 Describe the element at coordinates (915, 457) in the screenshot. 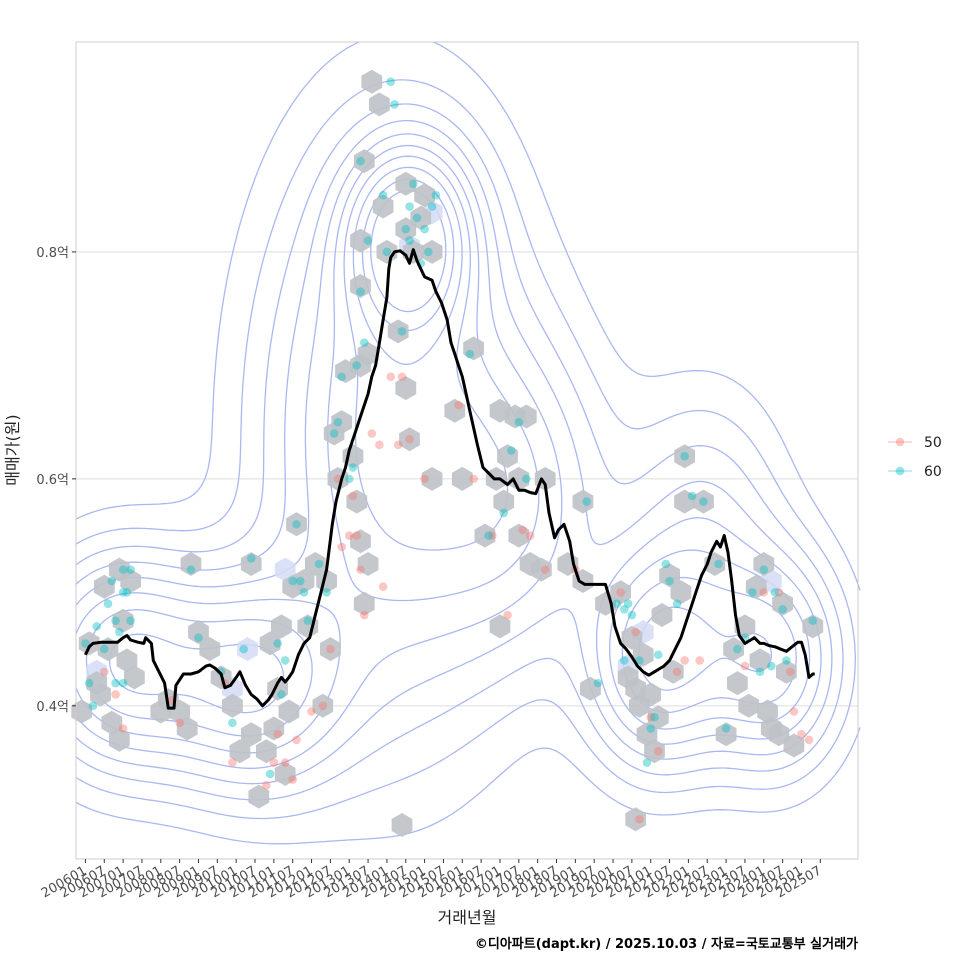

I see `legend: 50 60` at that location.